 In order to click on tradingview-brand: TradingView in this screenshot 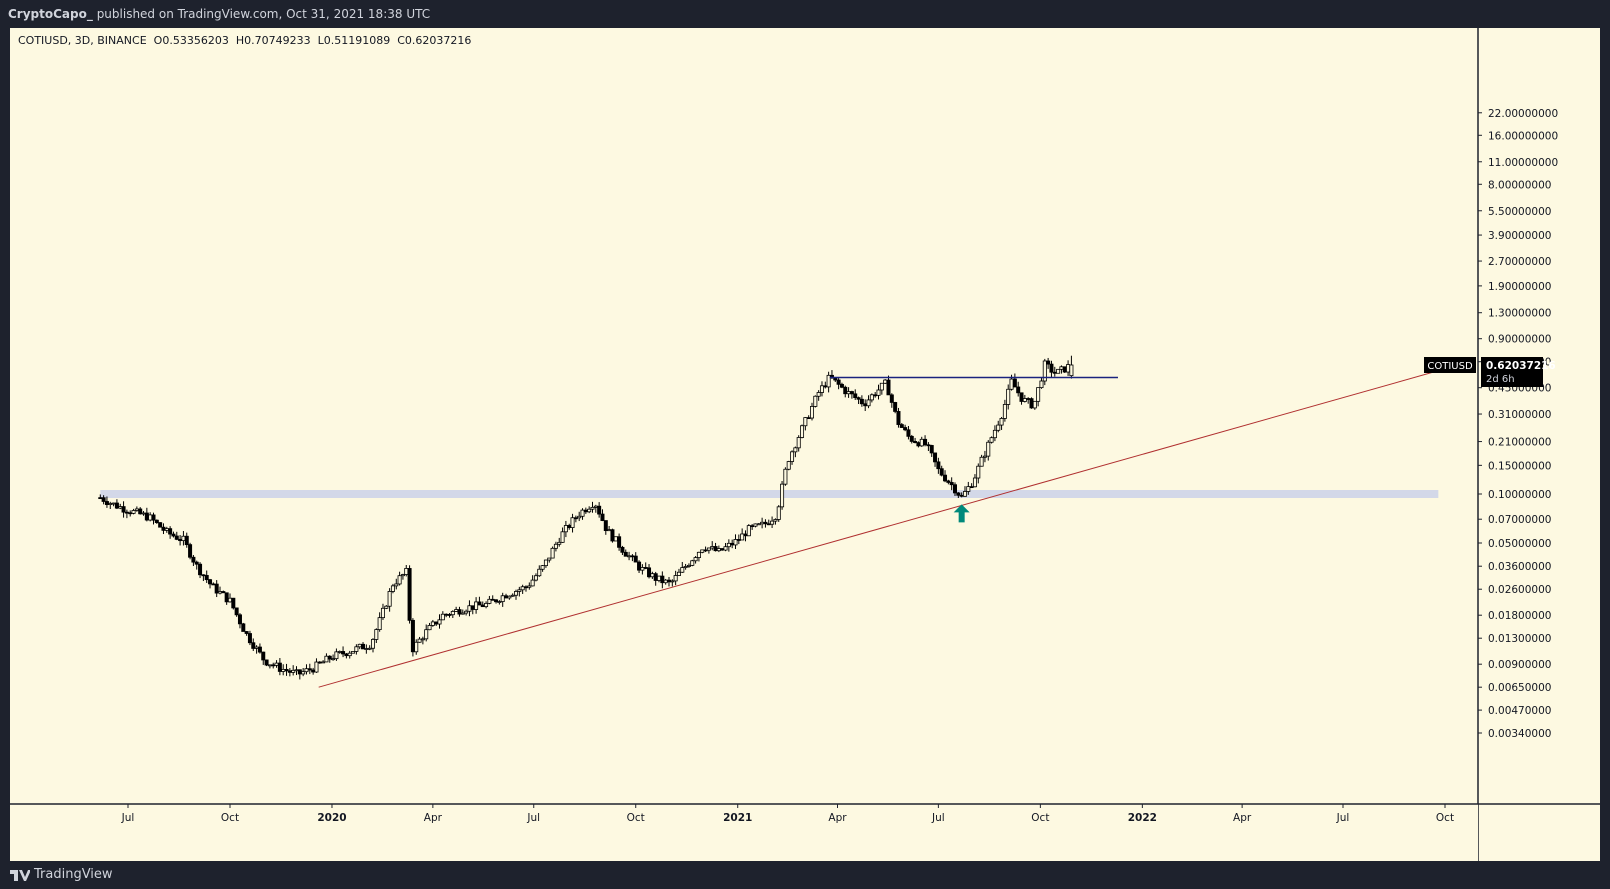, I will do `click(73, 874)`.